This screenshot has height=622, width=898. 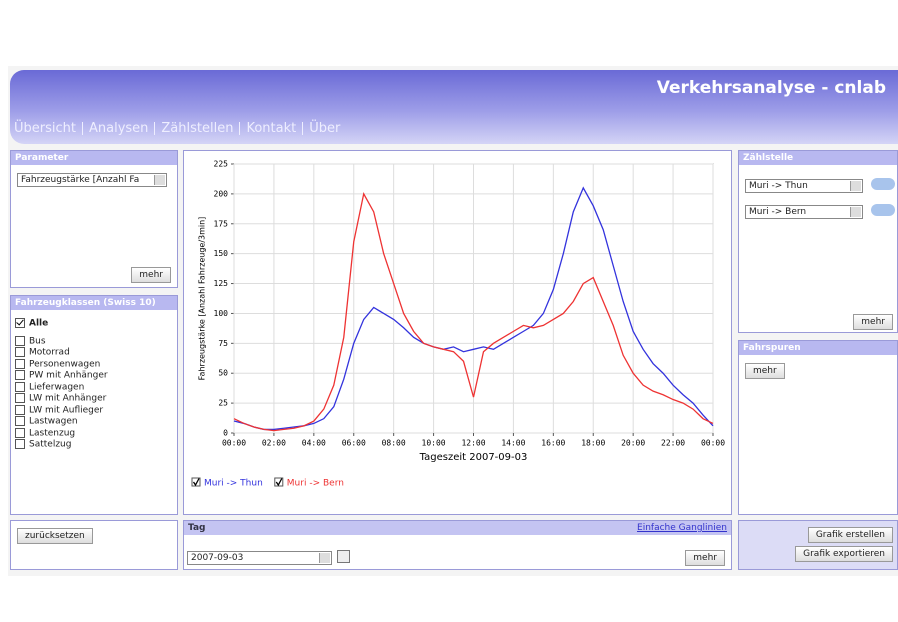 I want to click on counter-panel: Zählstelle Muri -> Thun Muri -> Bern mehr, so click(x=818, y=241).